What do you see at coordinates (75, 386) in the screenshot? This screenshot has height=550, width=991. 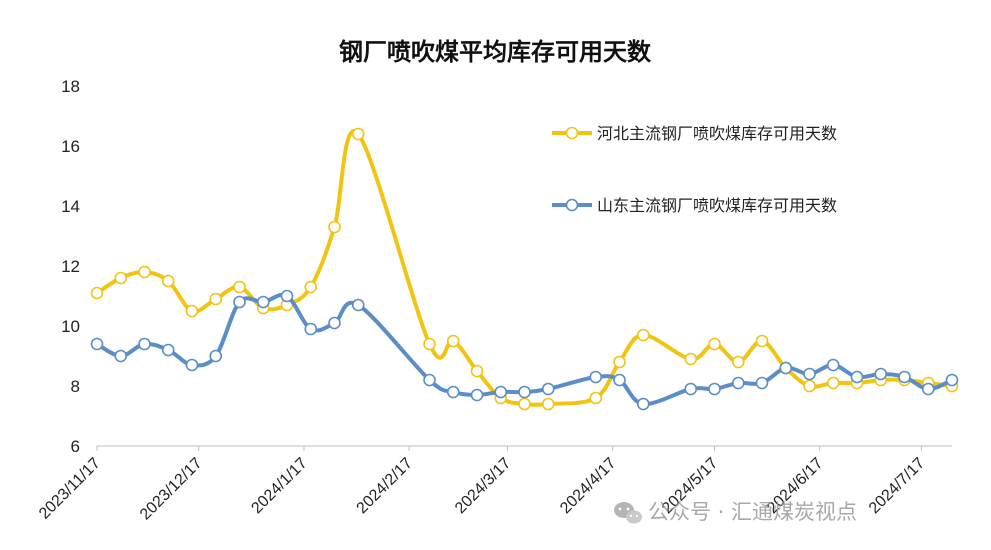 I see `y-tick-label: 8` at bounding box center [75, 386].